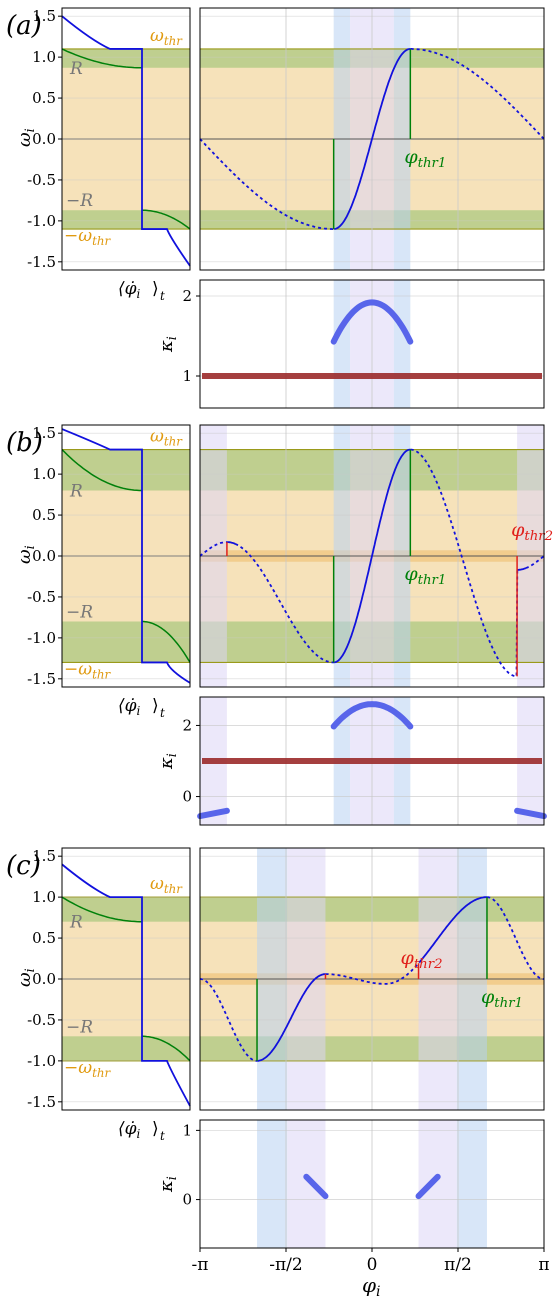 This screenshot has width=560, height=1301. I want to click on kappa-tick-label: 0, so click(187, 797).